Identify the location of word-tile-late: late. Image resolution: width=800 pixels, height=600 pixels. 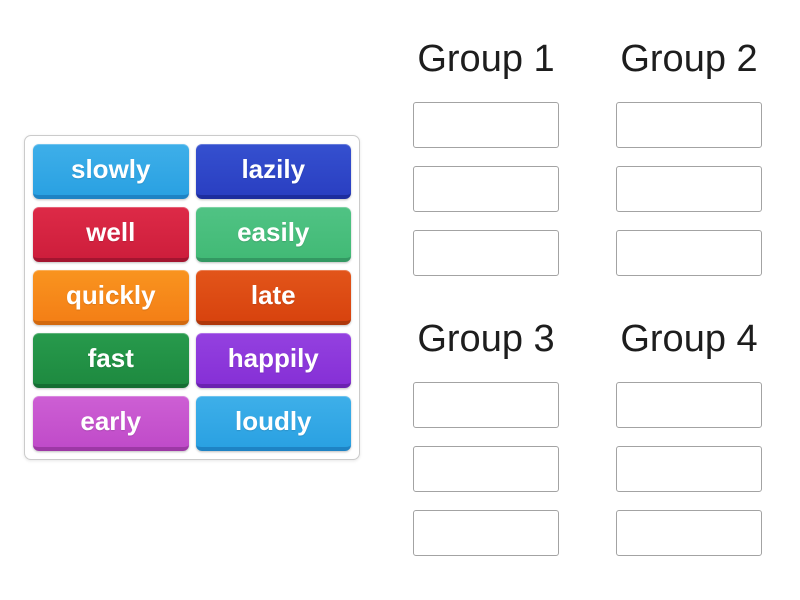
(273, 297).